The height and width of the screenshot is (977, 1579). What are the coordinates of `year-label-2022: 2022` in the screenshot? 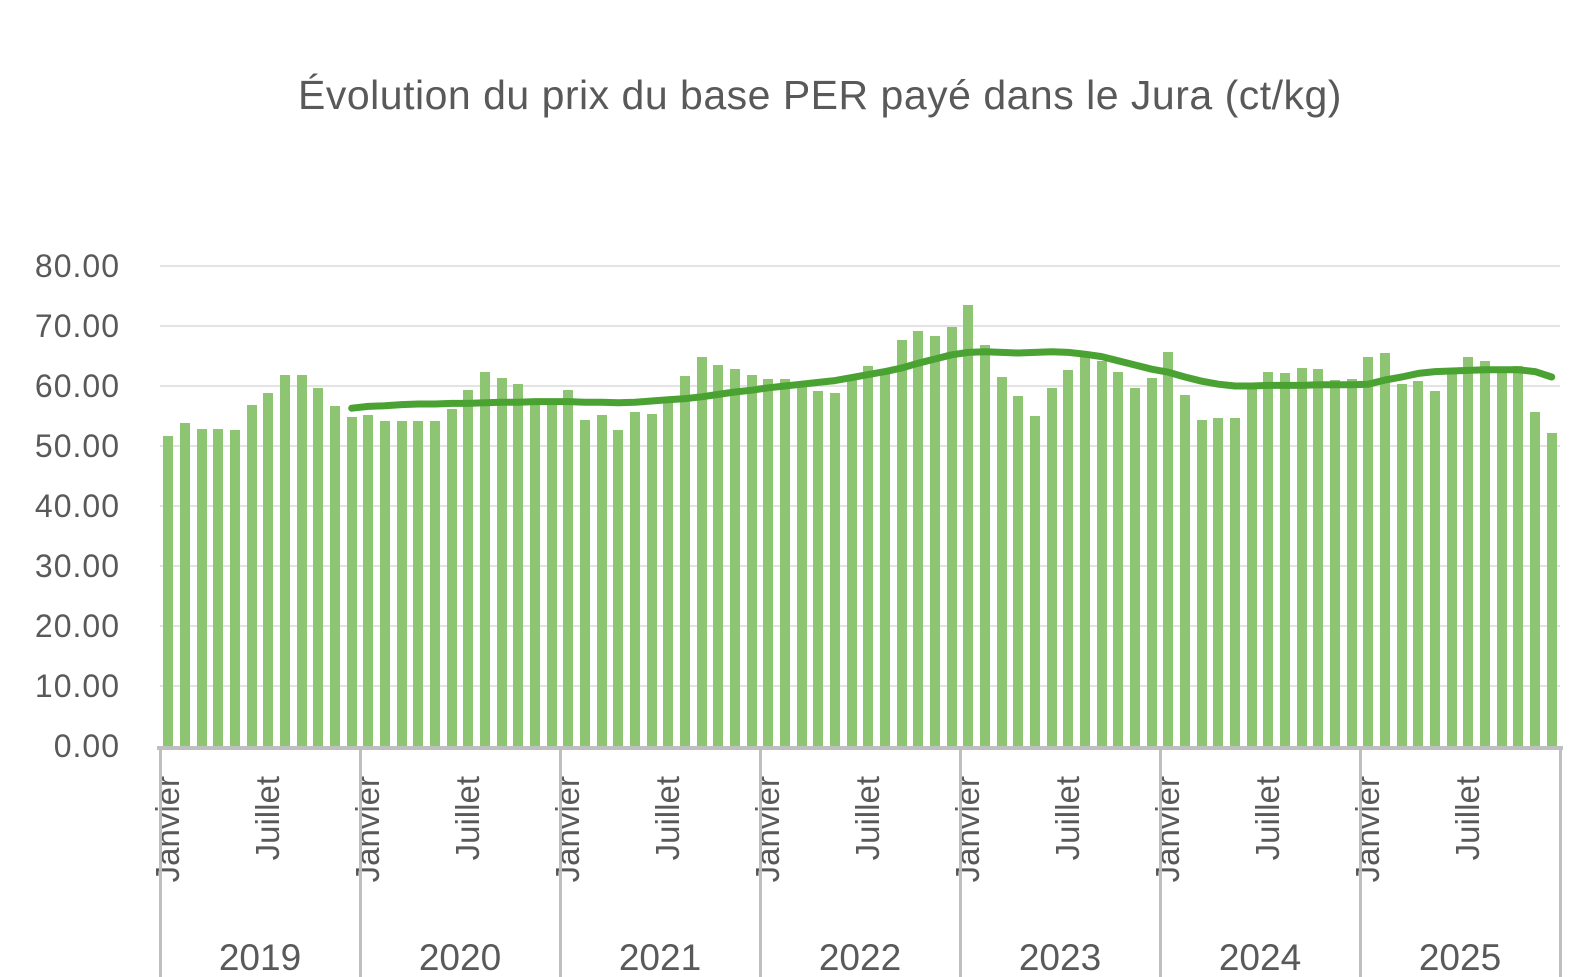 It's located at (860, 957).